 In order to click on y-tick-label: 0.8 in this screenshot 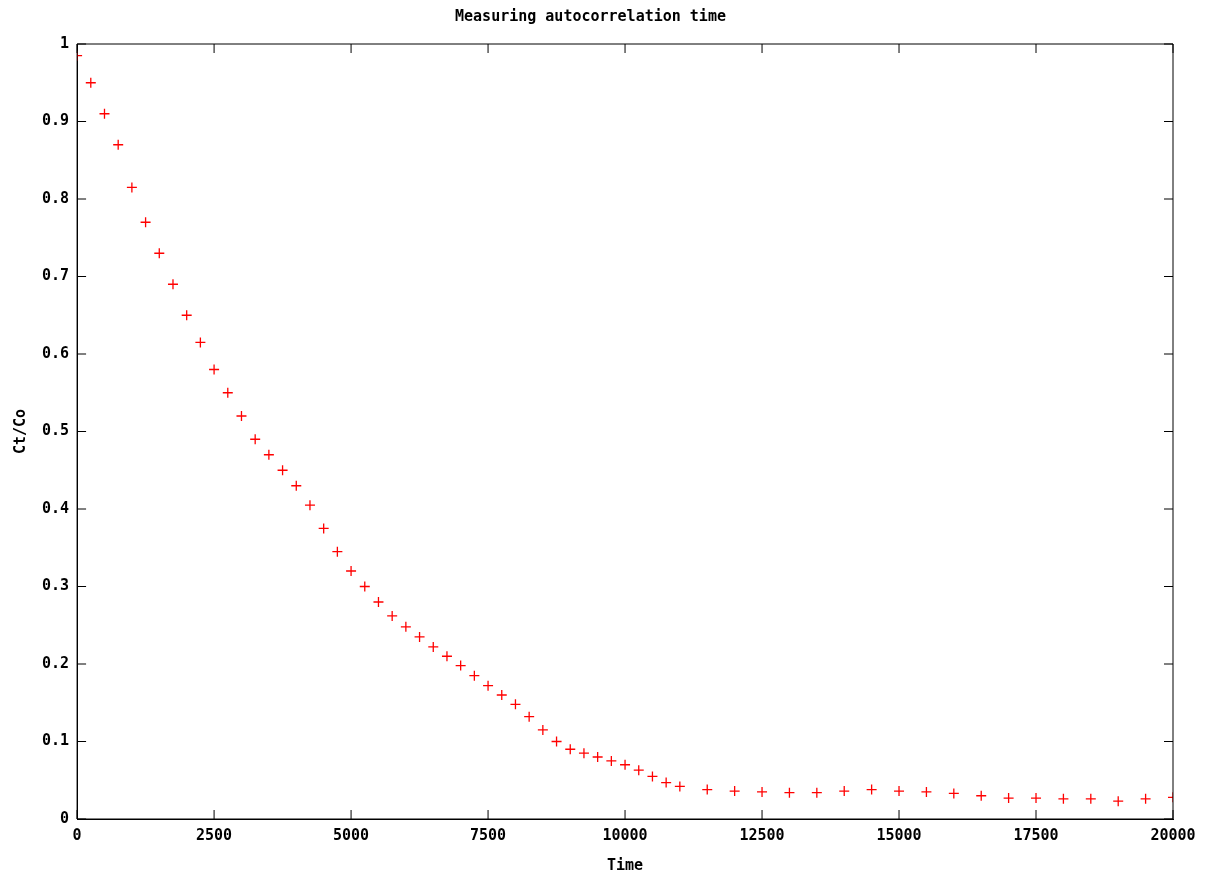, I will do `click(56, 197)`.